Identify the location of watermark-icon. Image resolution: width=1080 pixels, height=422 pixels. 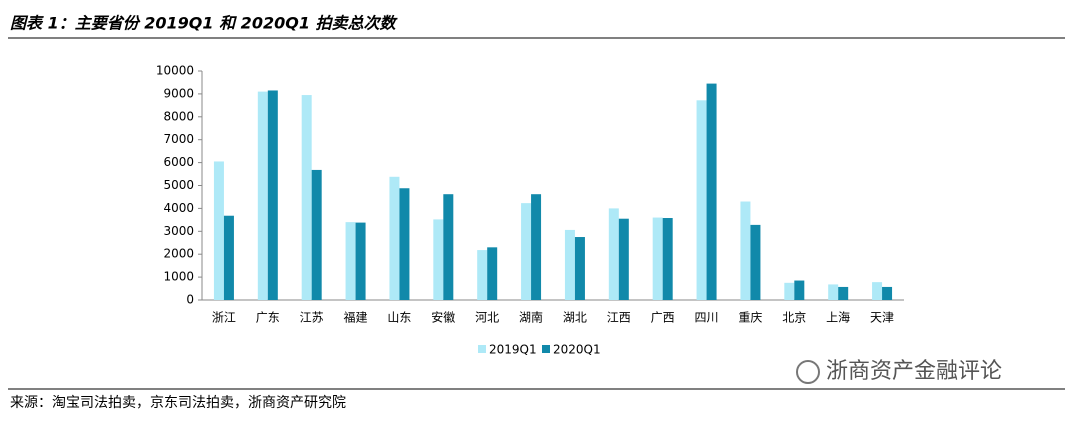
(808, 372).